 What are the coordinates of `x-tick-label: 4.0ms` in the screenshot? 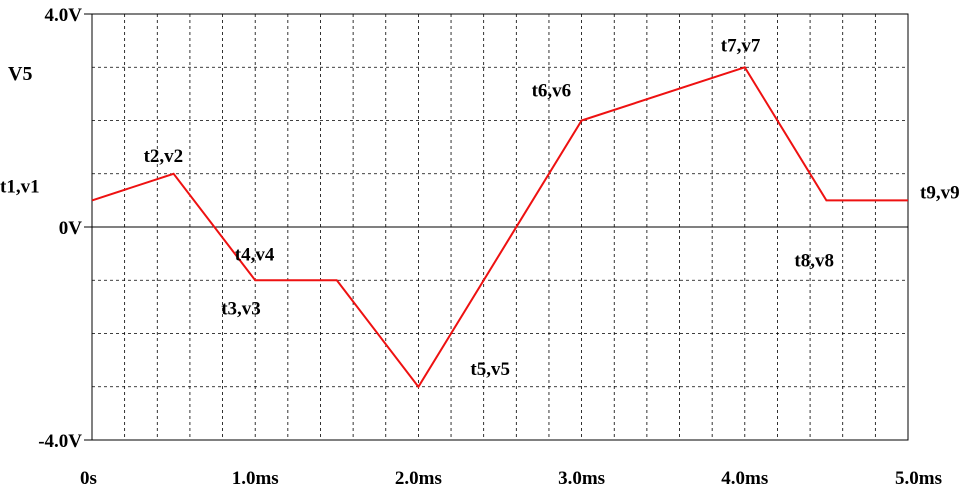 It's located at (744, 477).